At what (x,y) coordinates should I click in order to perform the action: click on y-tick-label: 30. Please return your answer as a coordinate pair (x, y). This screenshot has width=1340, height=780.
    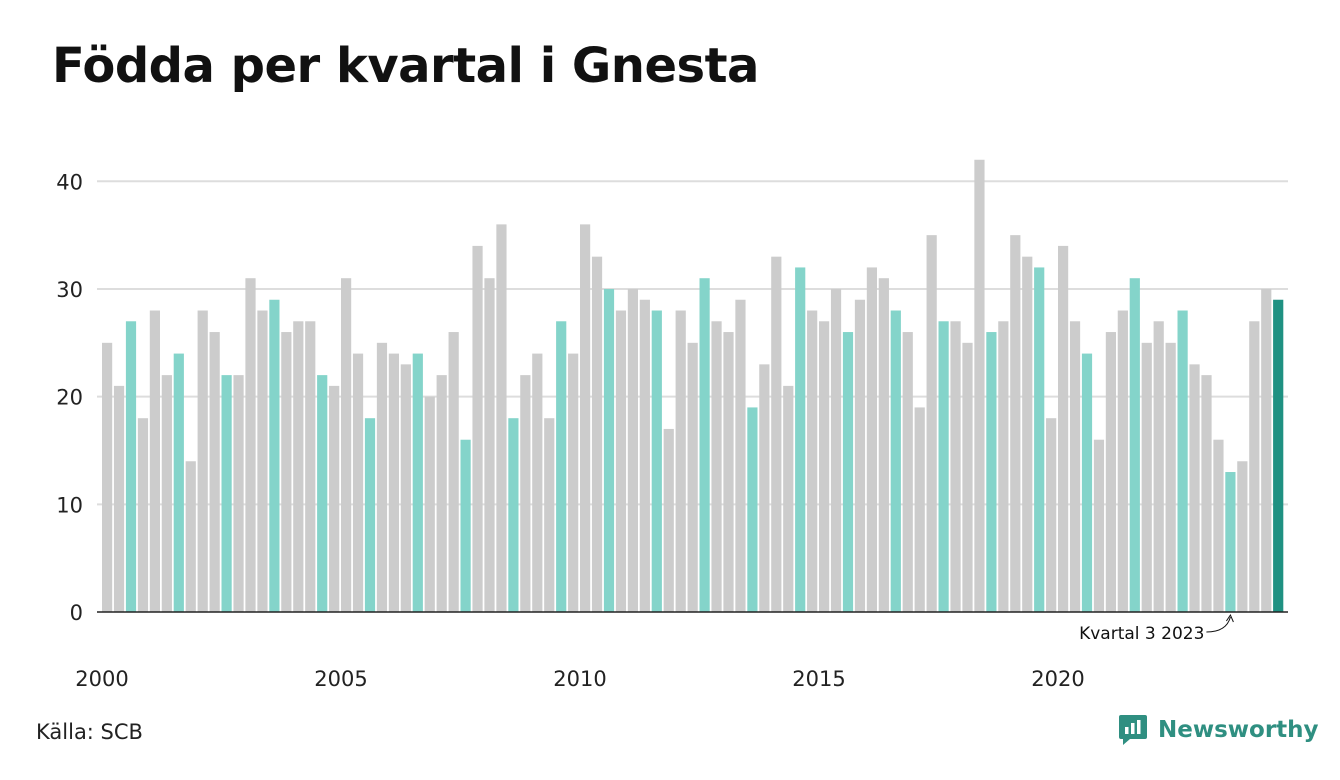
    Looking at the image, I should click on (69, 290).